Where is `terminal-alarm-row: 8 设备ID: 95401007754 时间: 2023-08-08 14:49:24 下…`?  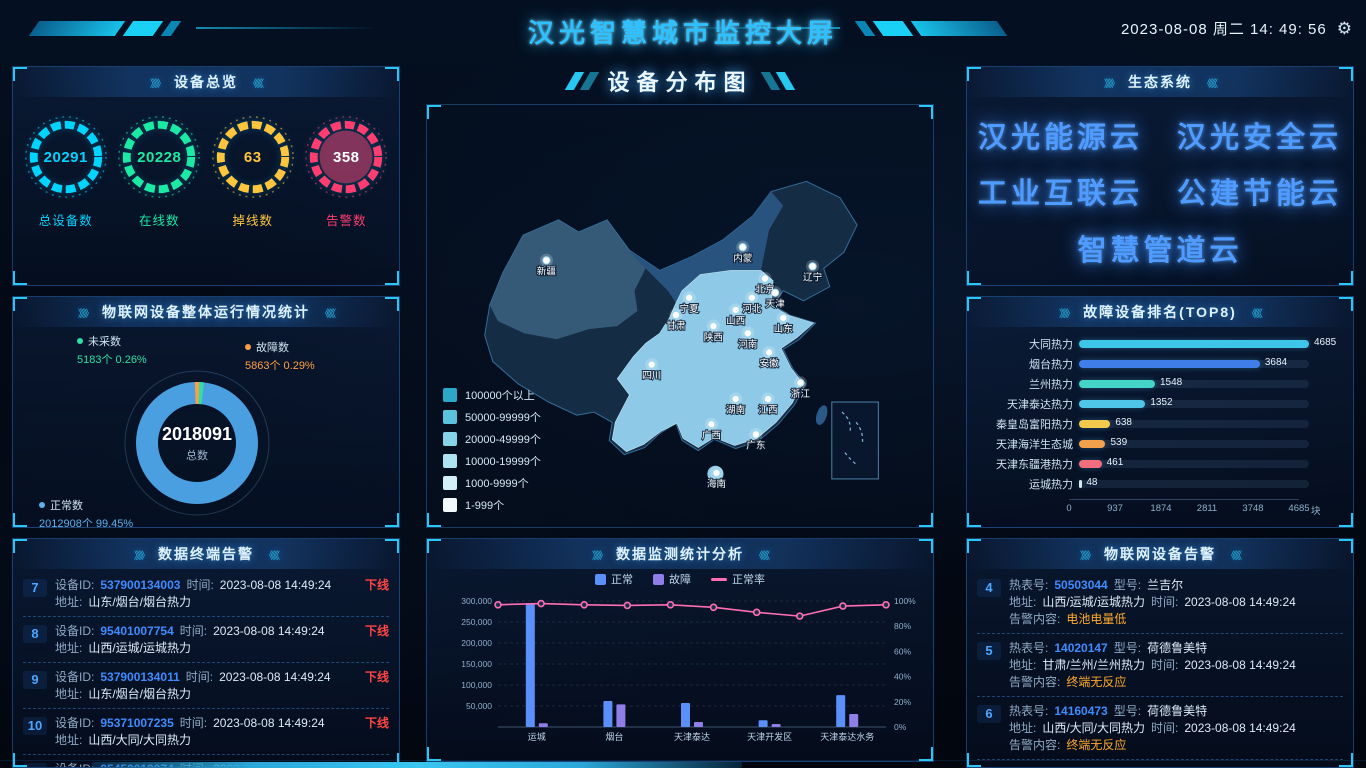 terminal-alarm-row: 8 设备ID: 95401007754 时间: 2023-08-08 14:49:24 下… is located at coordinates (206, 640).